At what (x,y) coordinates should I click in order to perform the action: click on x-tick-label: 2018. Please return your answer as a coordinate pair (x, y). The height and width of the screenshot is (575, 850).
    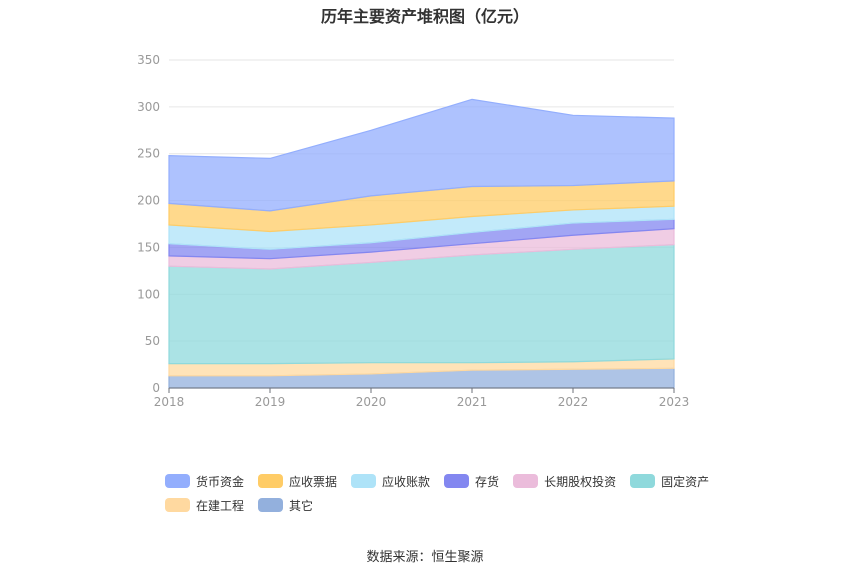
    Looking at the image, I should click on (169, 402).